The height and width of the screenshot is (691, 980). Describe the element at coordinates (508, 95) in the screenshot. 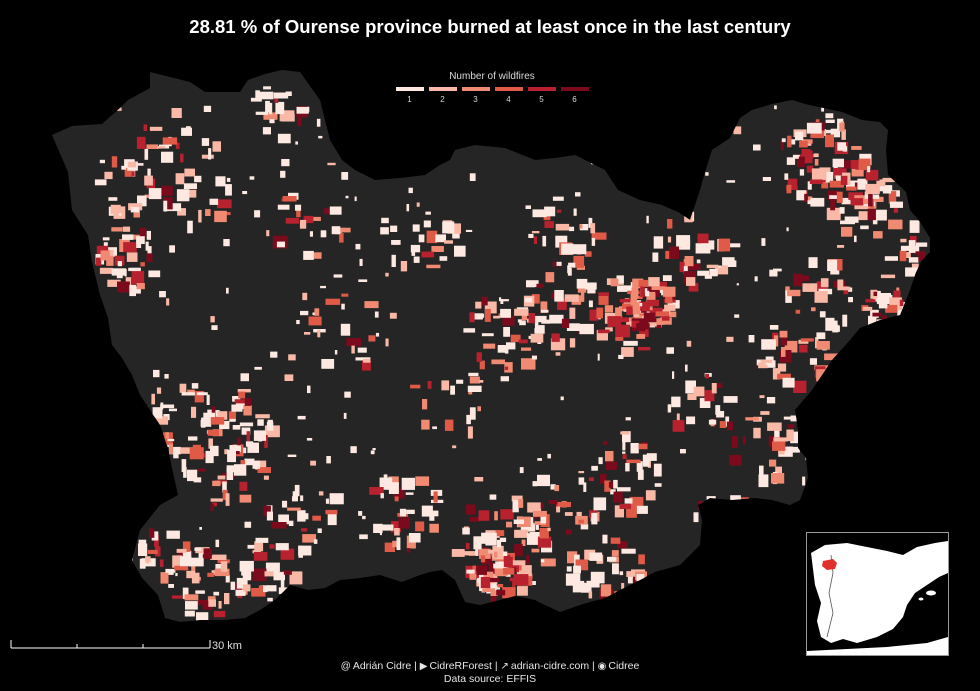

I see `legend-item: 4` at that location.